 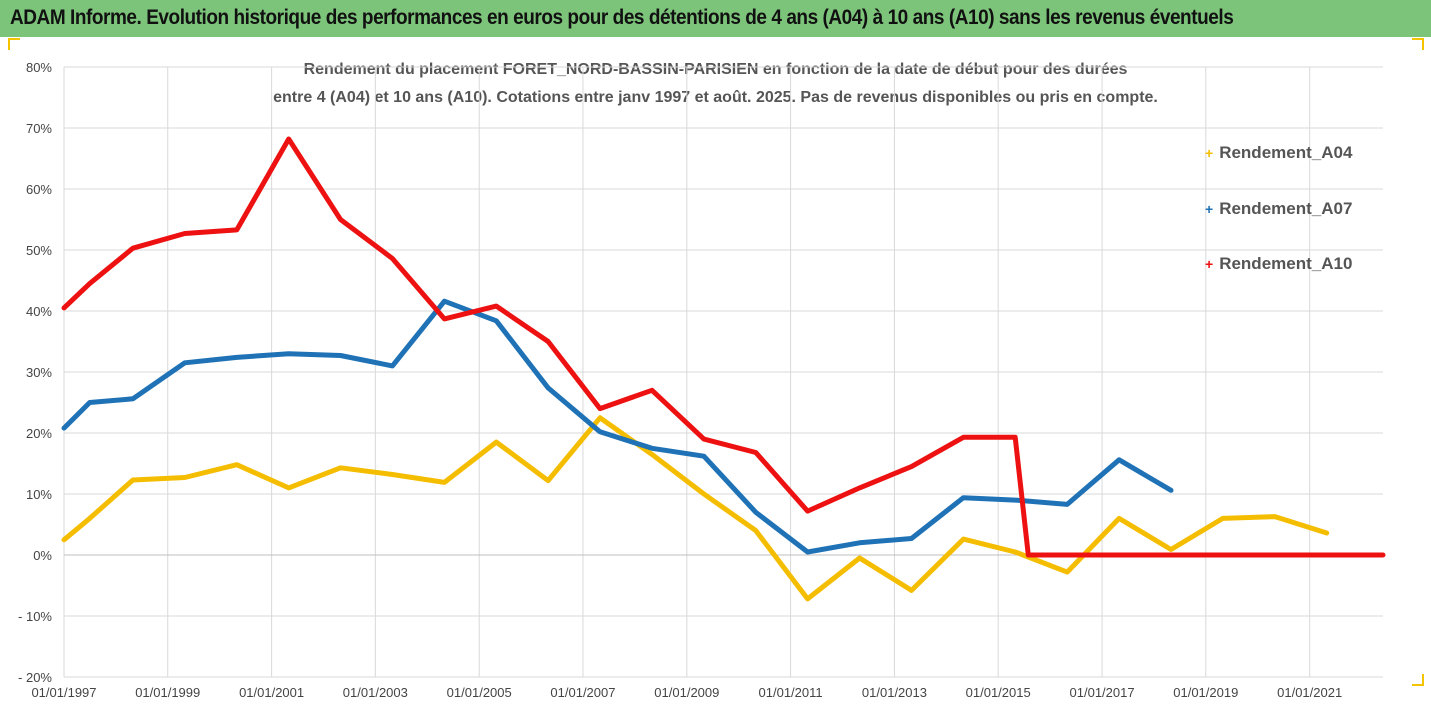 I want to click on y-tick-label: 10%, so click(x=39, y=494).